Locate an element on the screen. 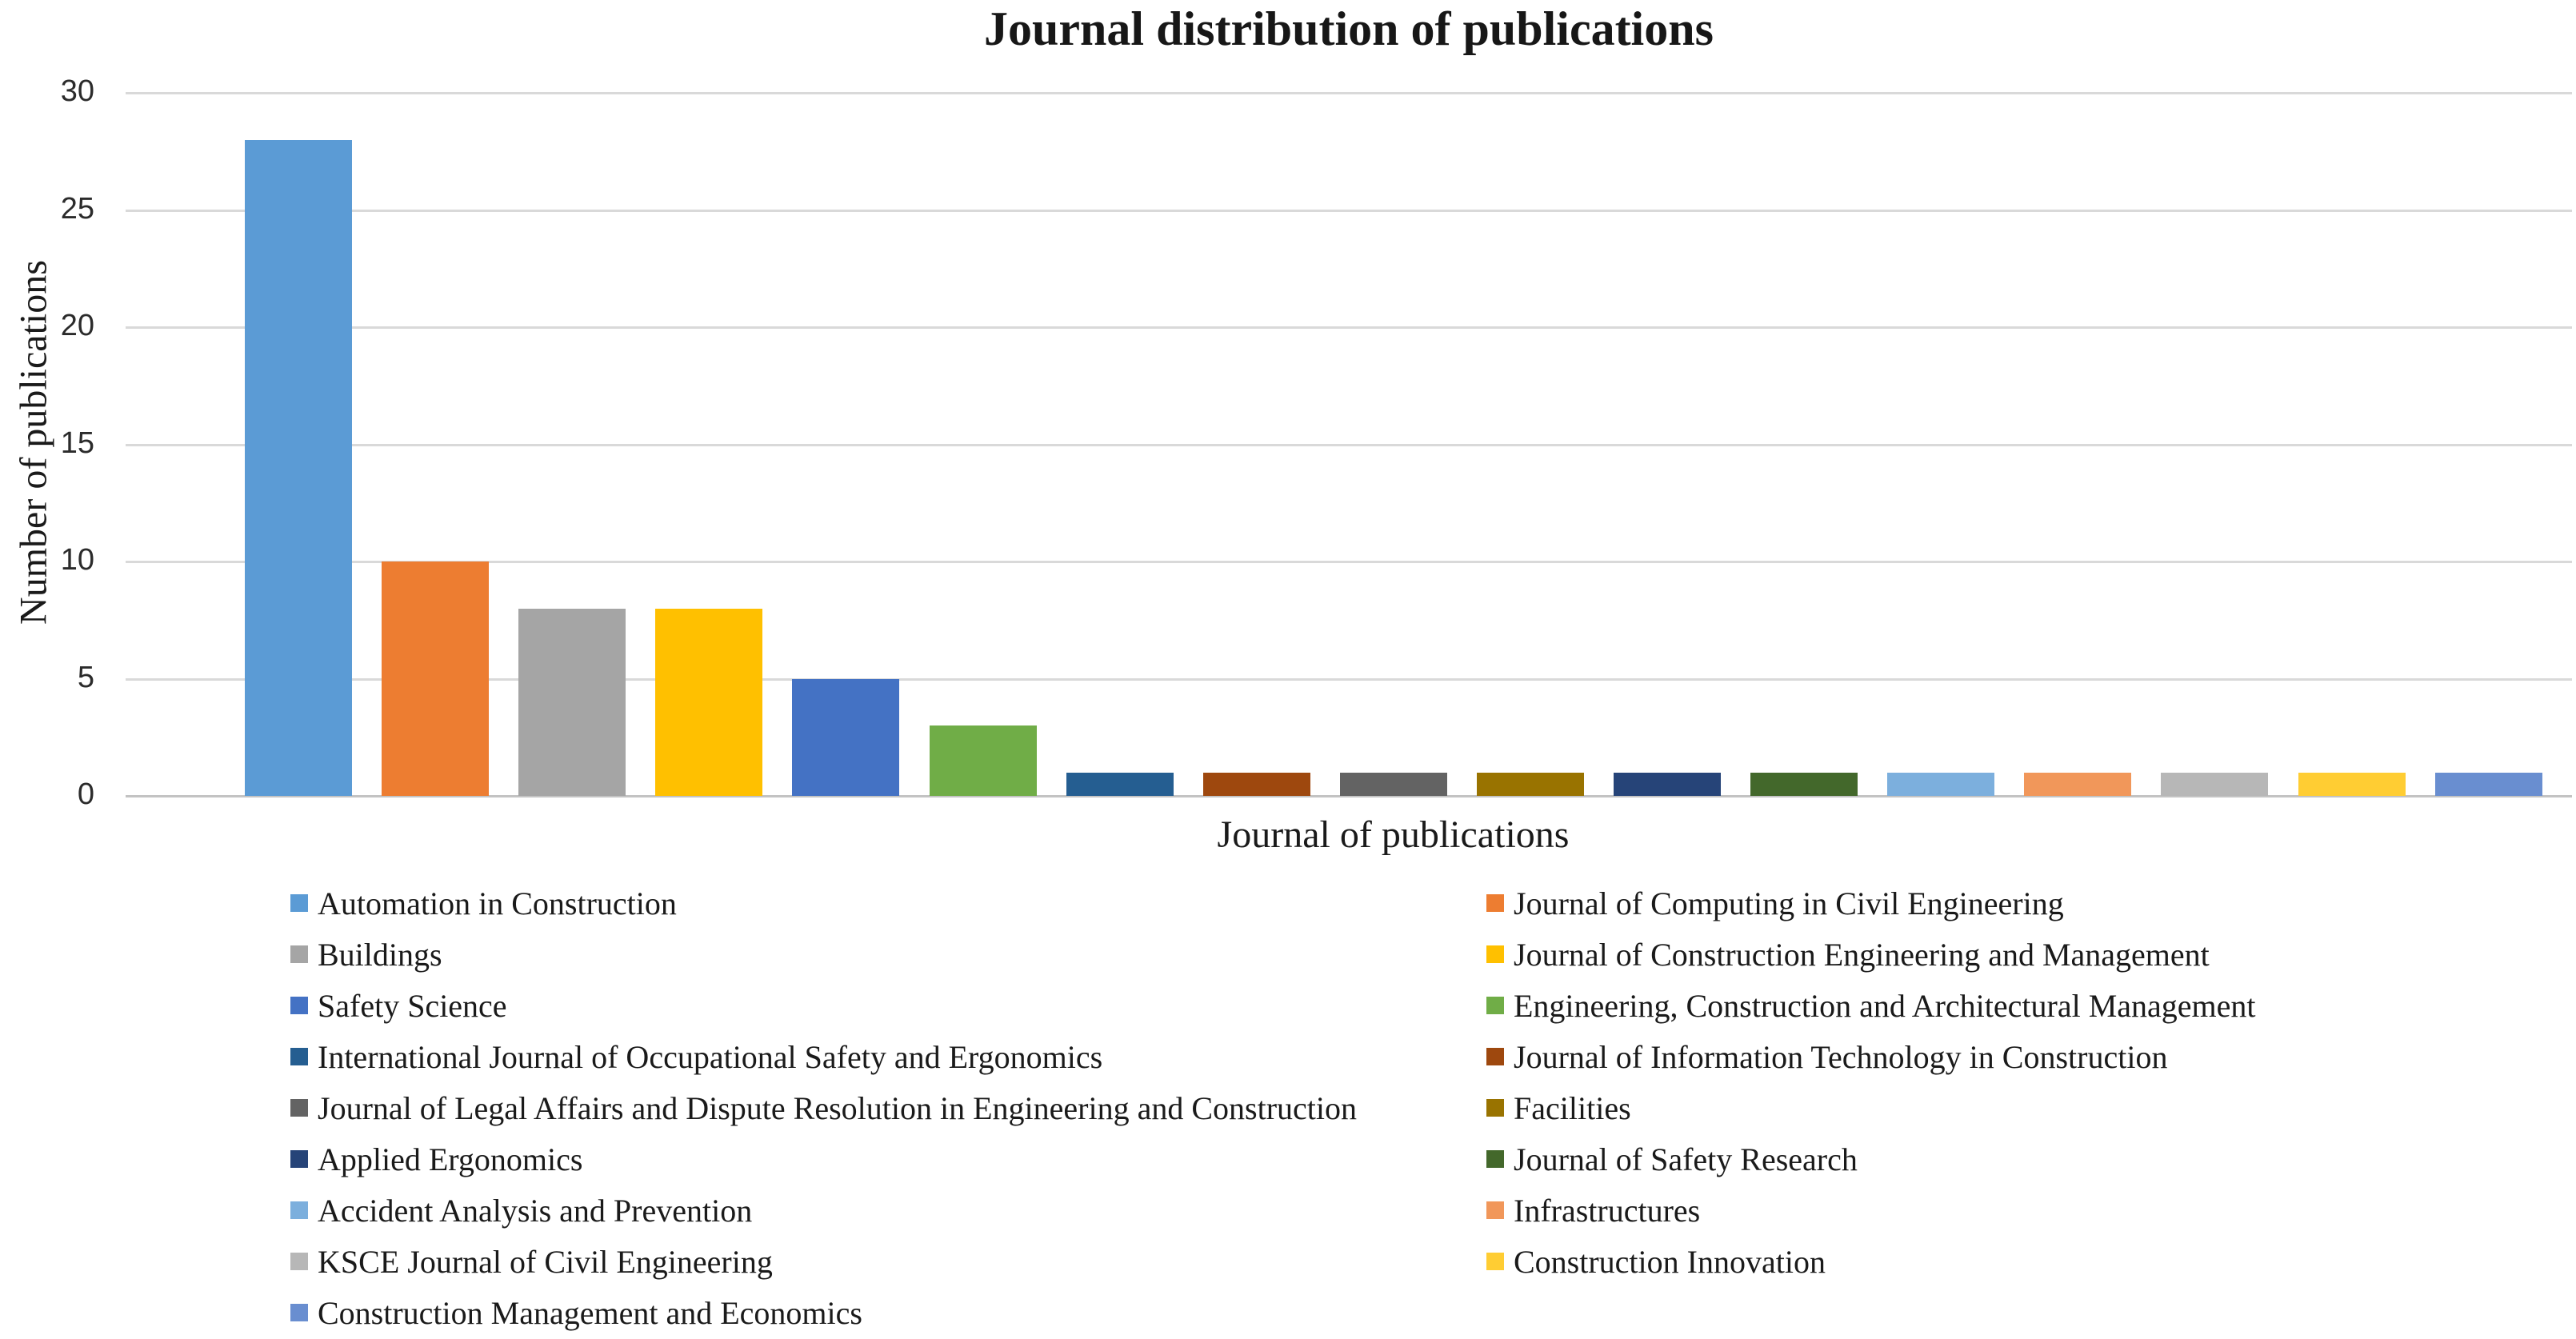  legend-item: KSCE Journal of Civil Engineering is located at coordinates (888, 1262).